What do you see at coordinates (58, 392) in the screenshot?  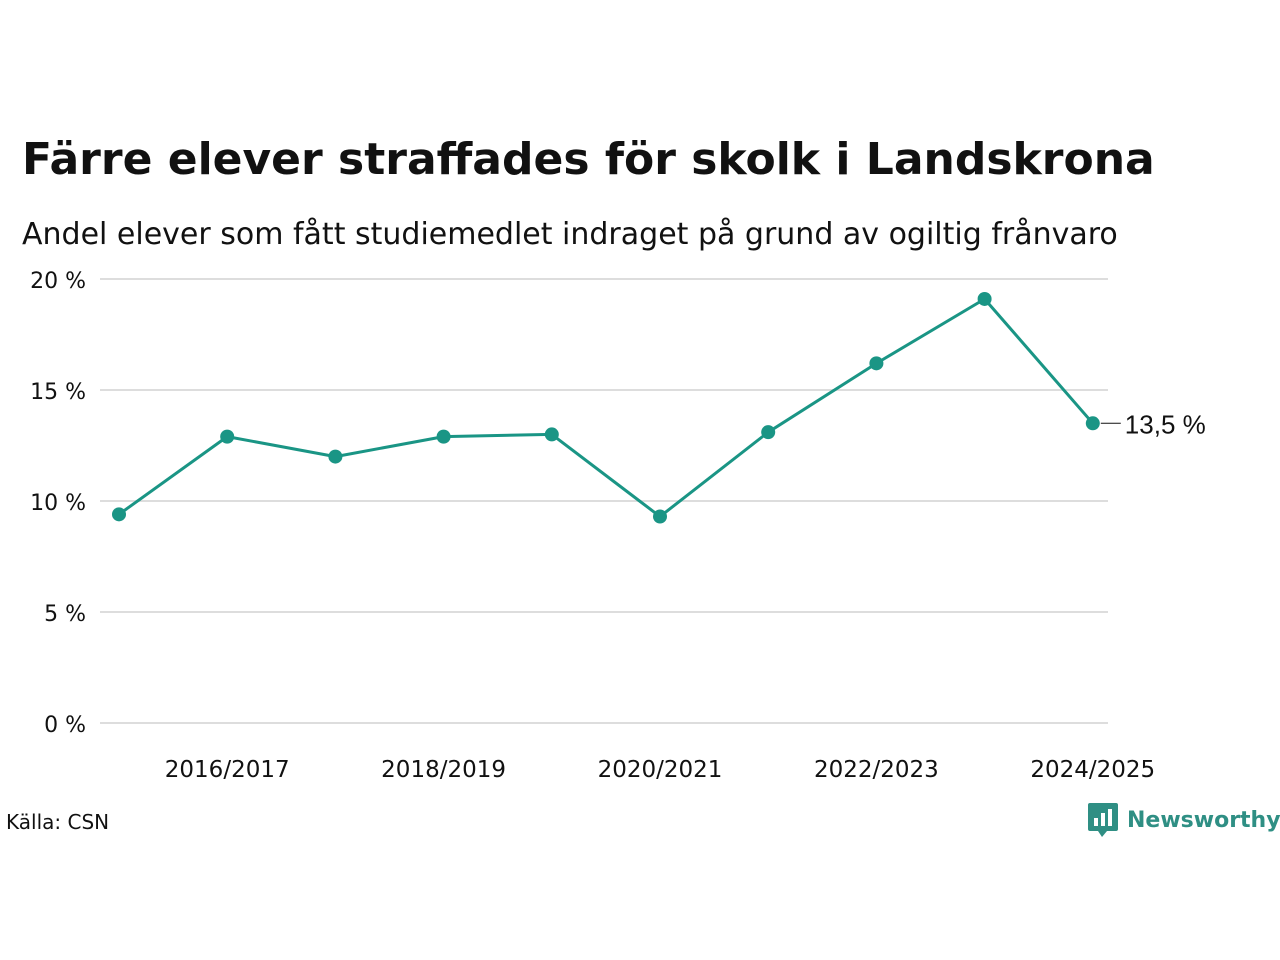 I see `y-tick-label: 15 %` at bounding box center [58, 392].